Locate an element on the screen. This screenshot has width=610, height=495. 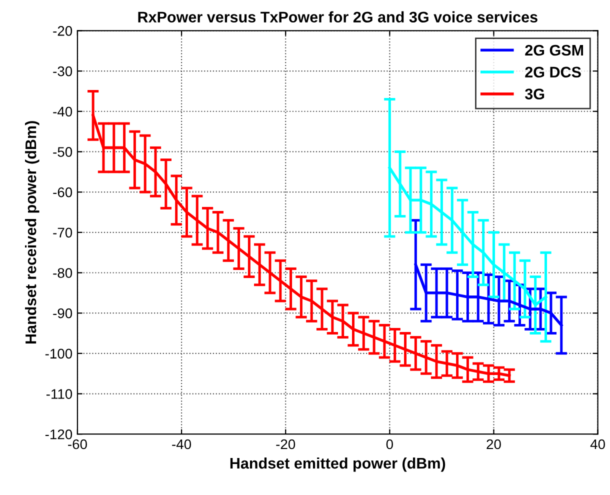
legend-label: 2G DCS is located at coordinates (553, 72).